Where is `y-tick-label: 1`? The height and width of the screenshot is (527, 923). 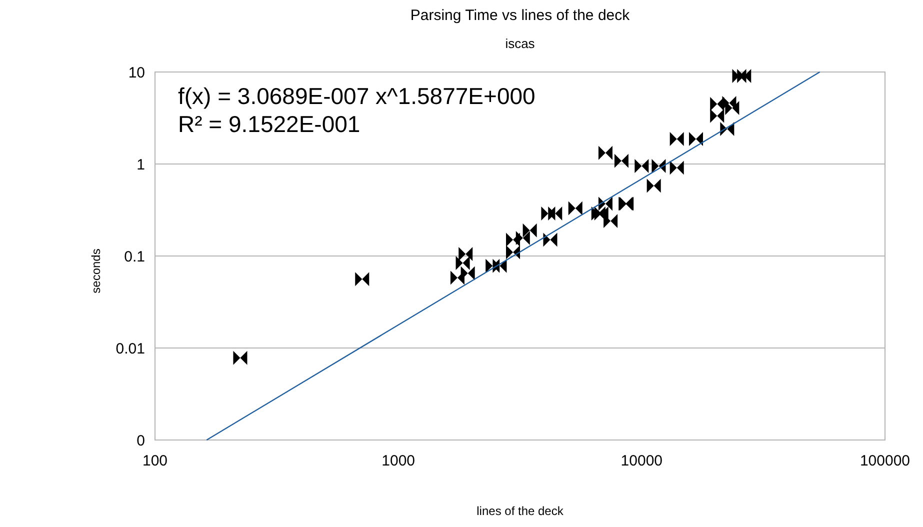 y-tick-label: 1 is located at coordinates (140, 165).